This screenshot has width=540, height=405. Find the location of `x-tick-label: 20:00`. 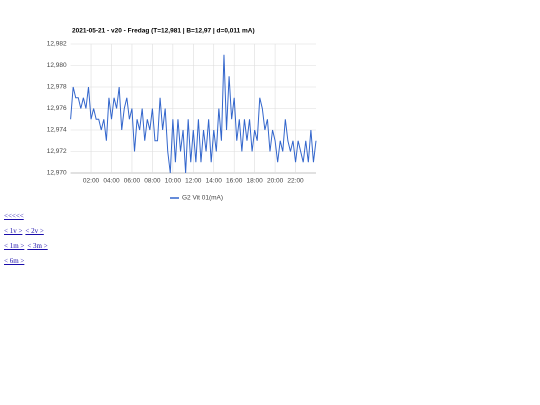

x-tick-label: 20:00 is located at coordinates (275, 181).